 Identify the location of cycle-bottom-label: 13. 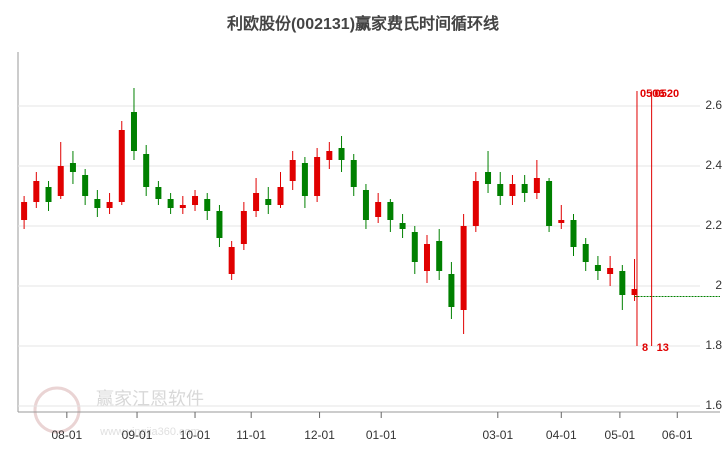
(663, 348).